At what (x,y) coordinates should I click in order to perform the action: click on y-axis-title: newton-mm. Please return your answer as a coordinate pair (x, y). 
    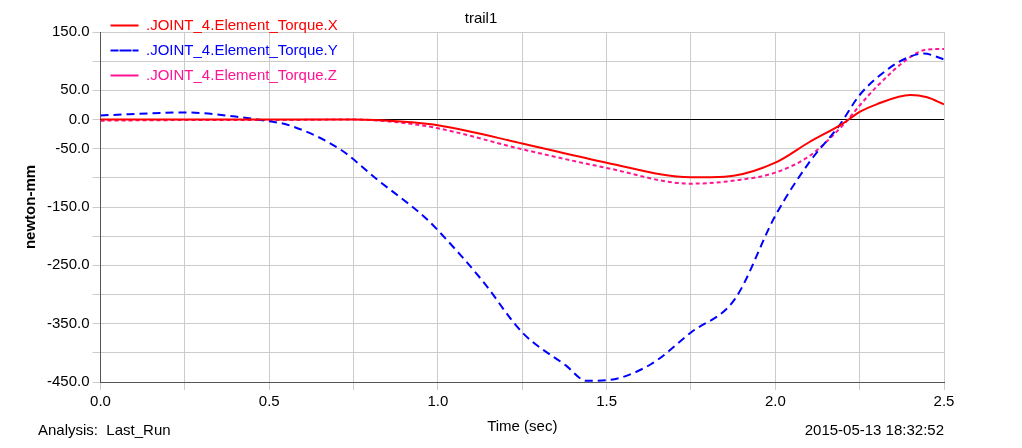
    Looking at the image, I should click on (30, 207).